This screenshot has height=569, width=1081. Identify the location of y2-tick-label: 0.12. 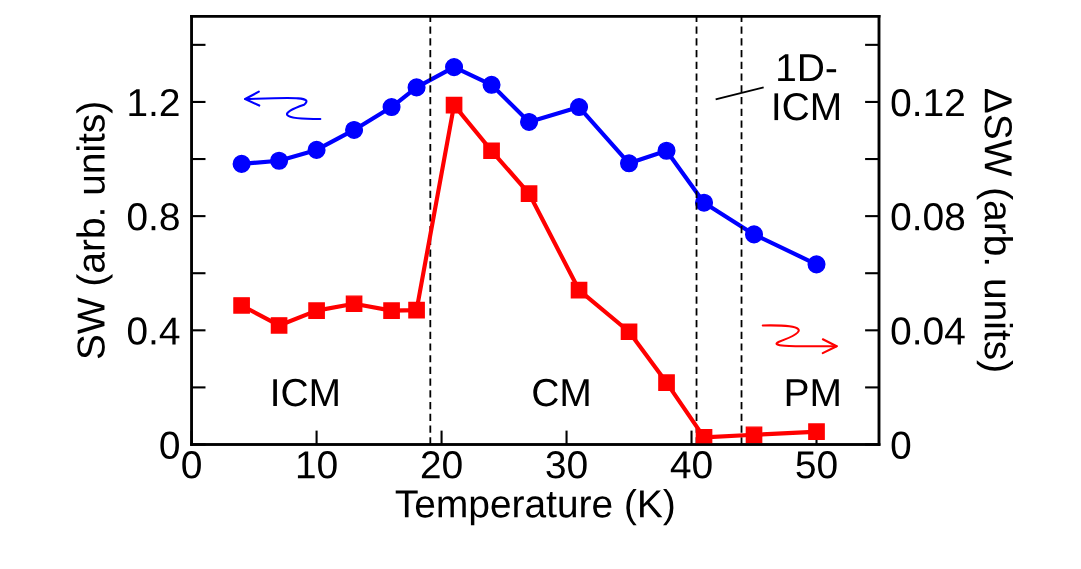
(927, 102).